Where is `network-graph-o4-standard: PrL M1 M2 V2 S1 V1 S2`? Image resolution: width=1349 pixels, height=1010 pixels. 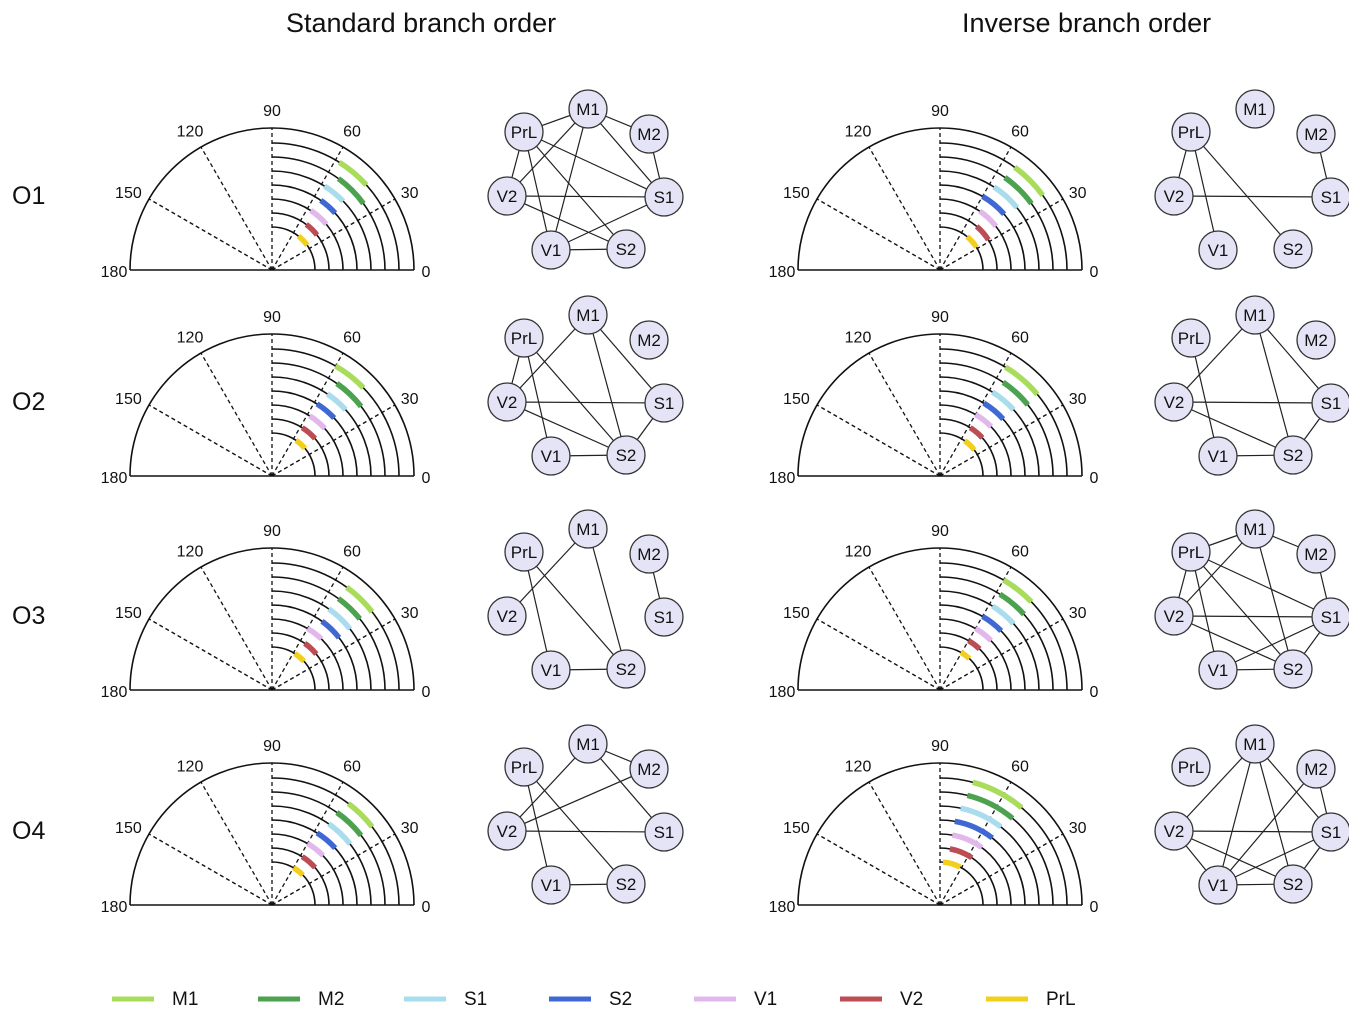
network-graph-o4-standard: PrL M1 M2 V2 S1 V1 S2 is located at coordinates (585, 814).